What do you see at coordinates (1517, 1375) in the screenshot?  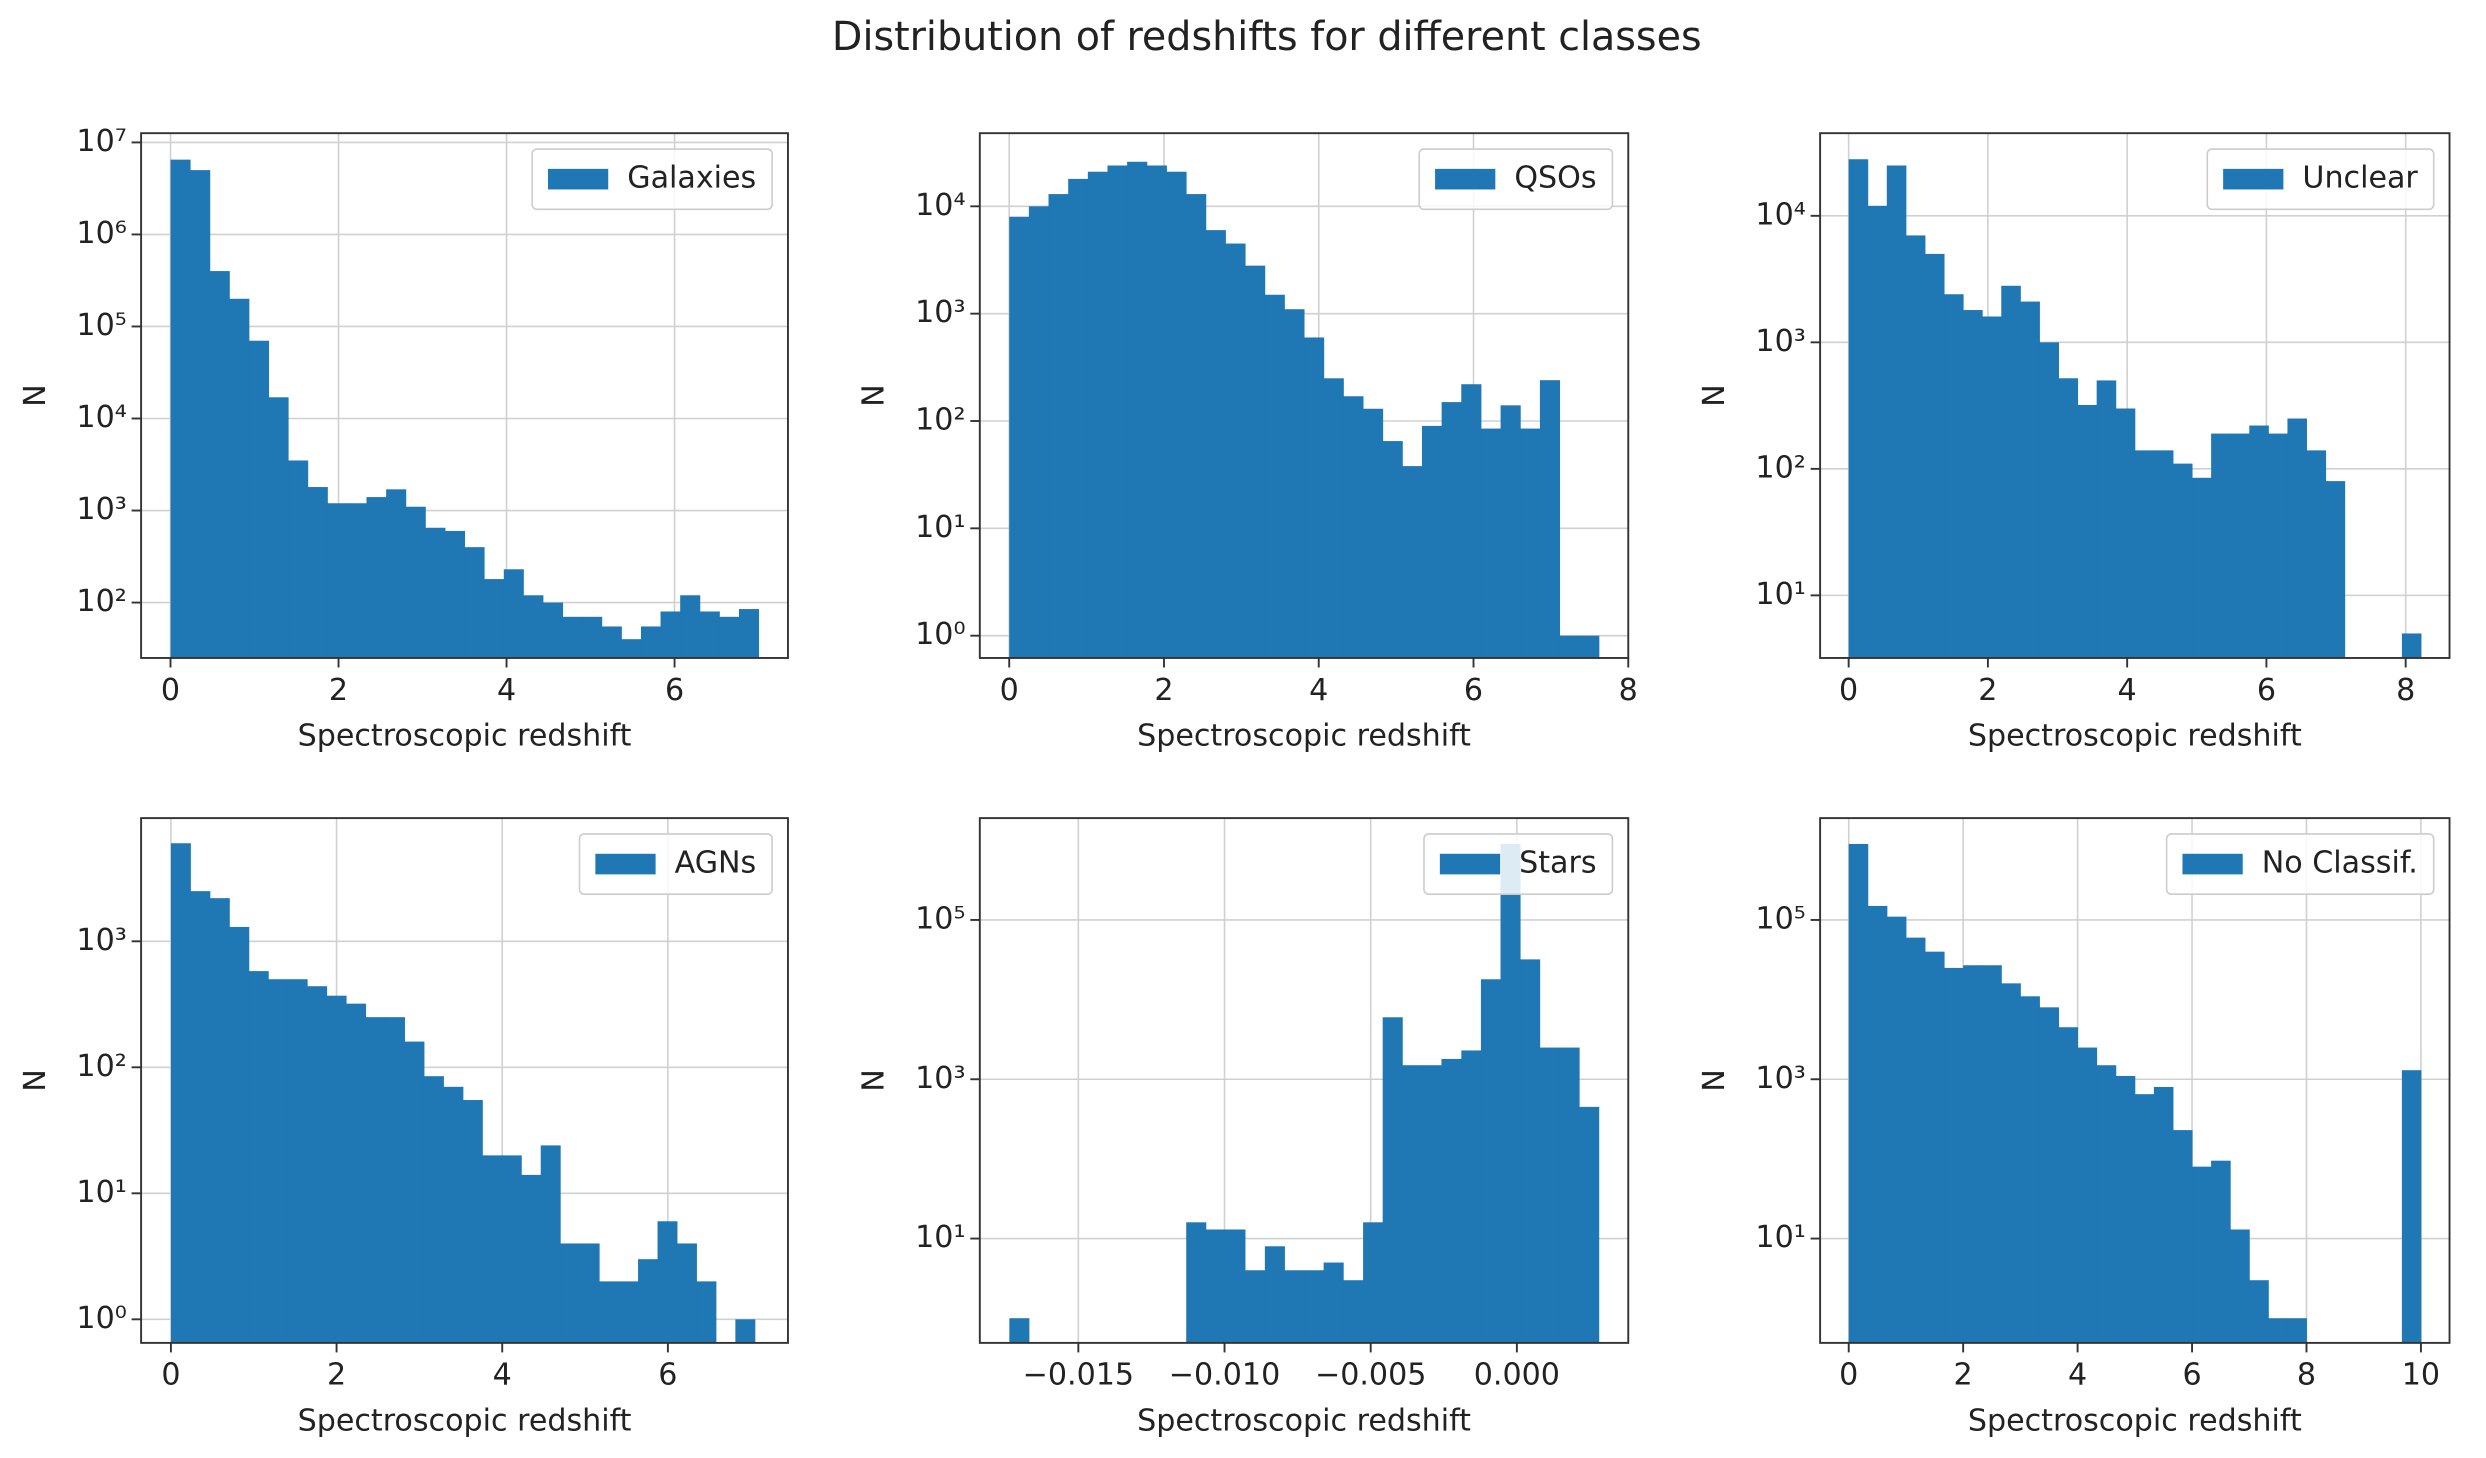 I see `x-tick-label: 0.000` at bounding box center [1517, 1375].